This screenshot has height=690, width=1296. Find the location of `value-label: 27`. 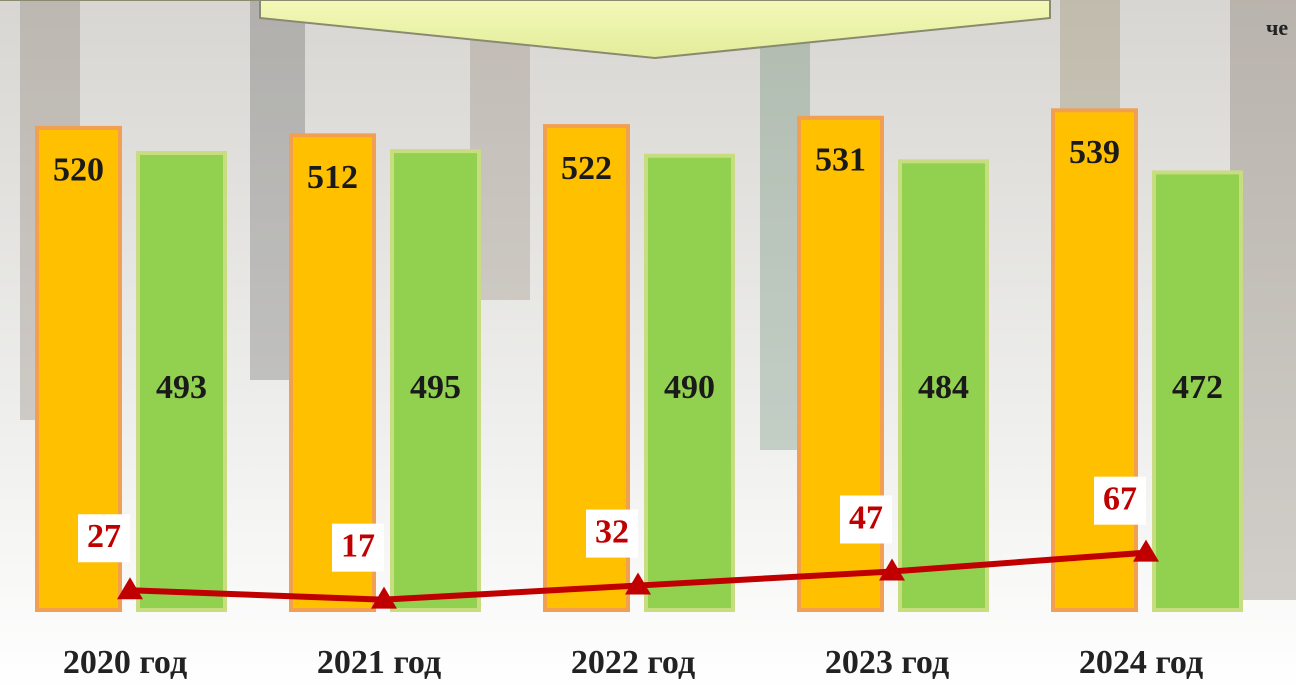

value-label: 27 is located at coordinates (104, 536).